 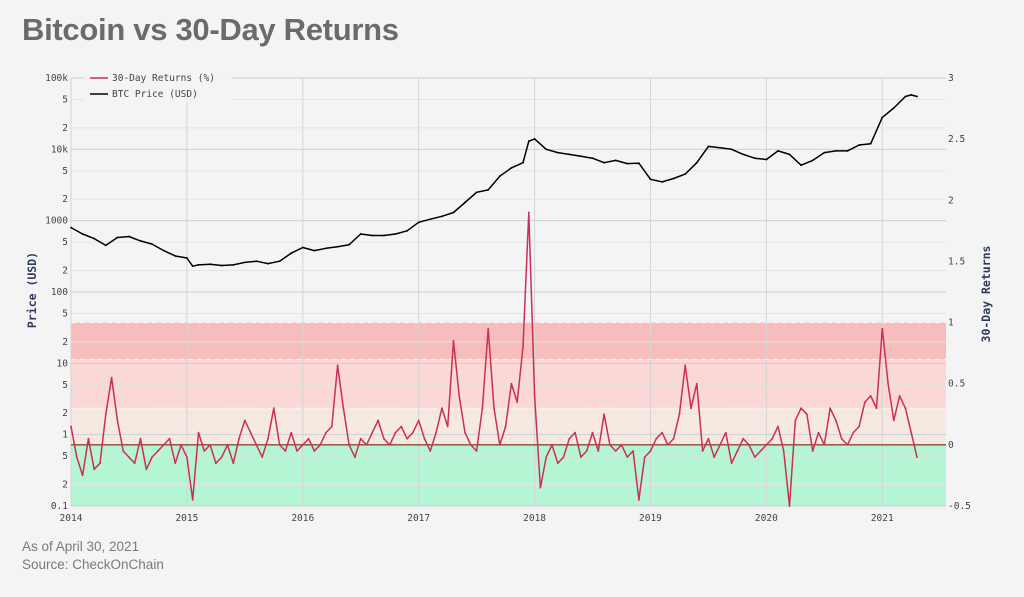 I want to click on chart-title: Bitcoin vs 30-Day Returns, so click(x=210, y=29).